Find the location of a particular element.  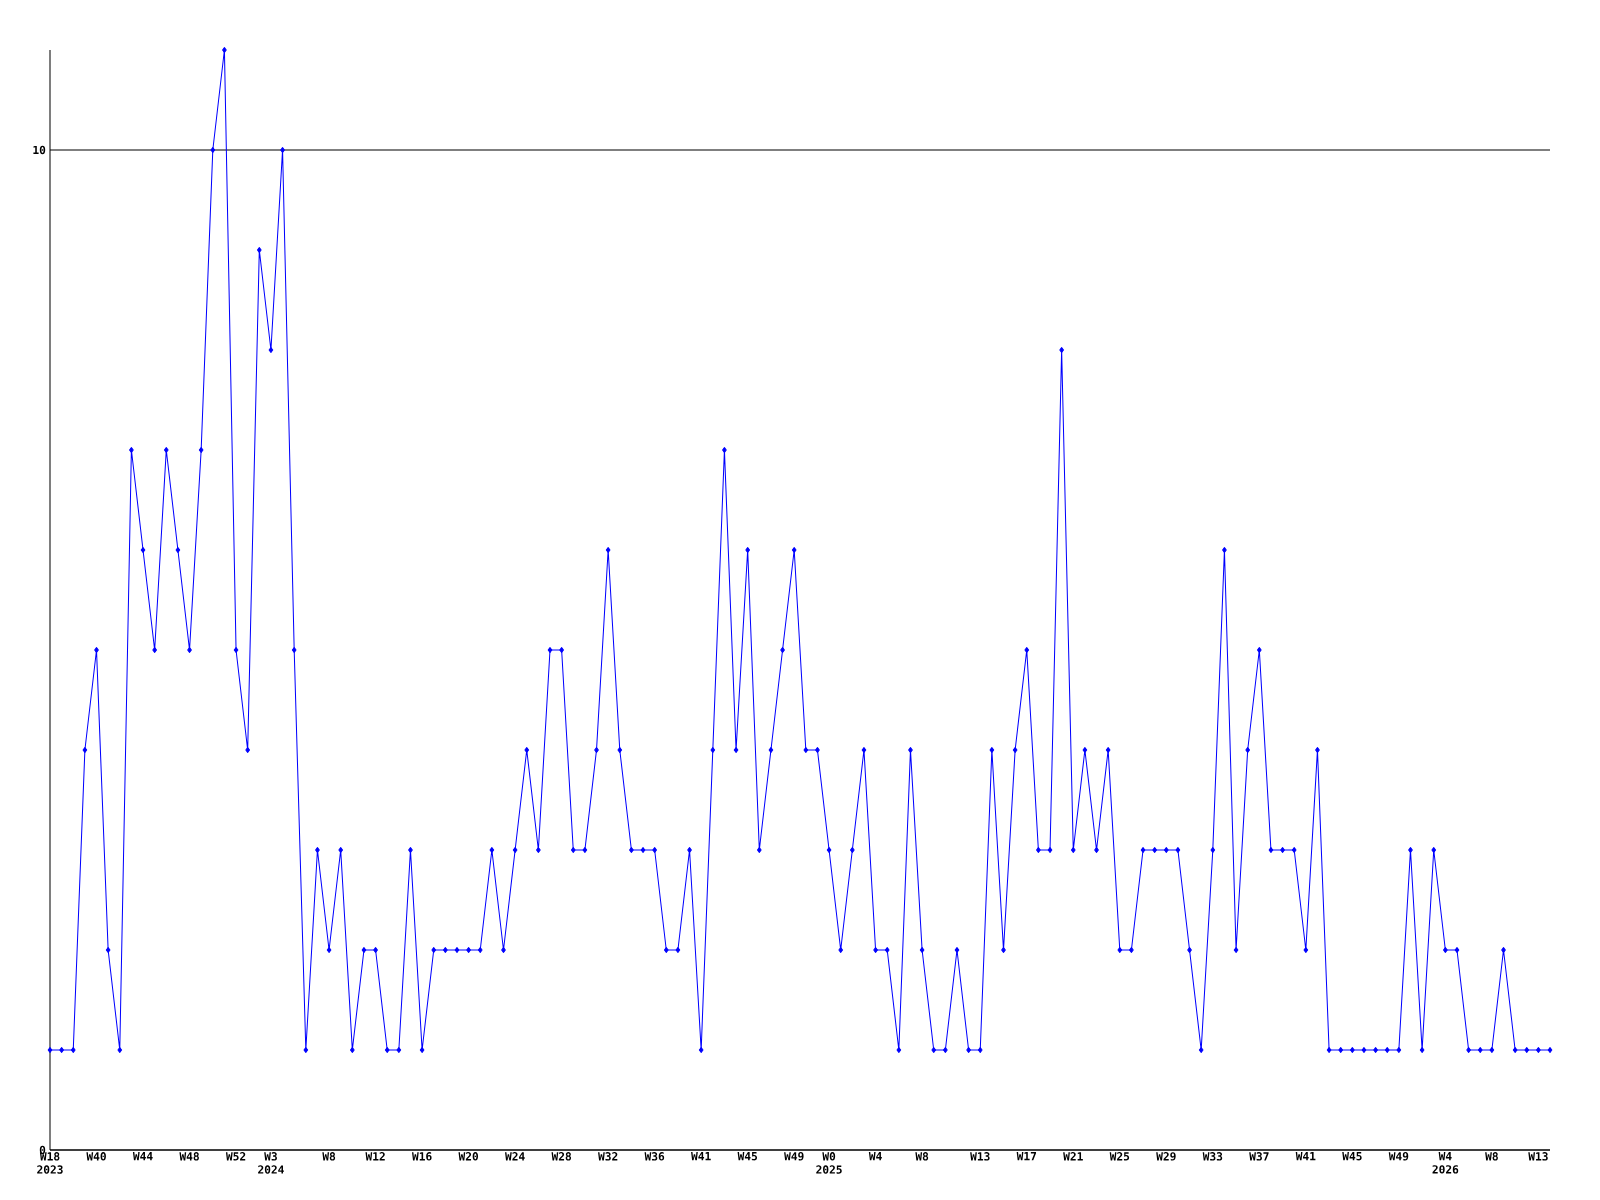

x-tick-label: W29 is located at coordinates (1166, 1156).